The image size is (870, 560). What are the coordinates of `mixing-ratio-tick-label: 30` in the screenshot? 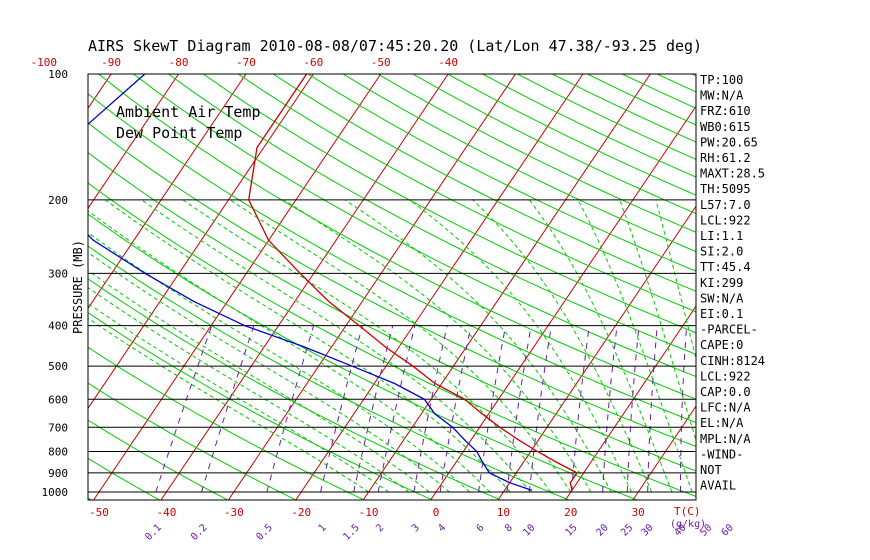 It's located at (647, 530).